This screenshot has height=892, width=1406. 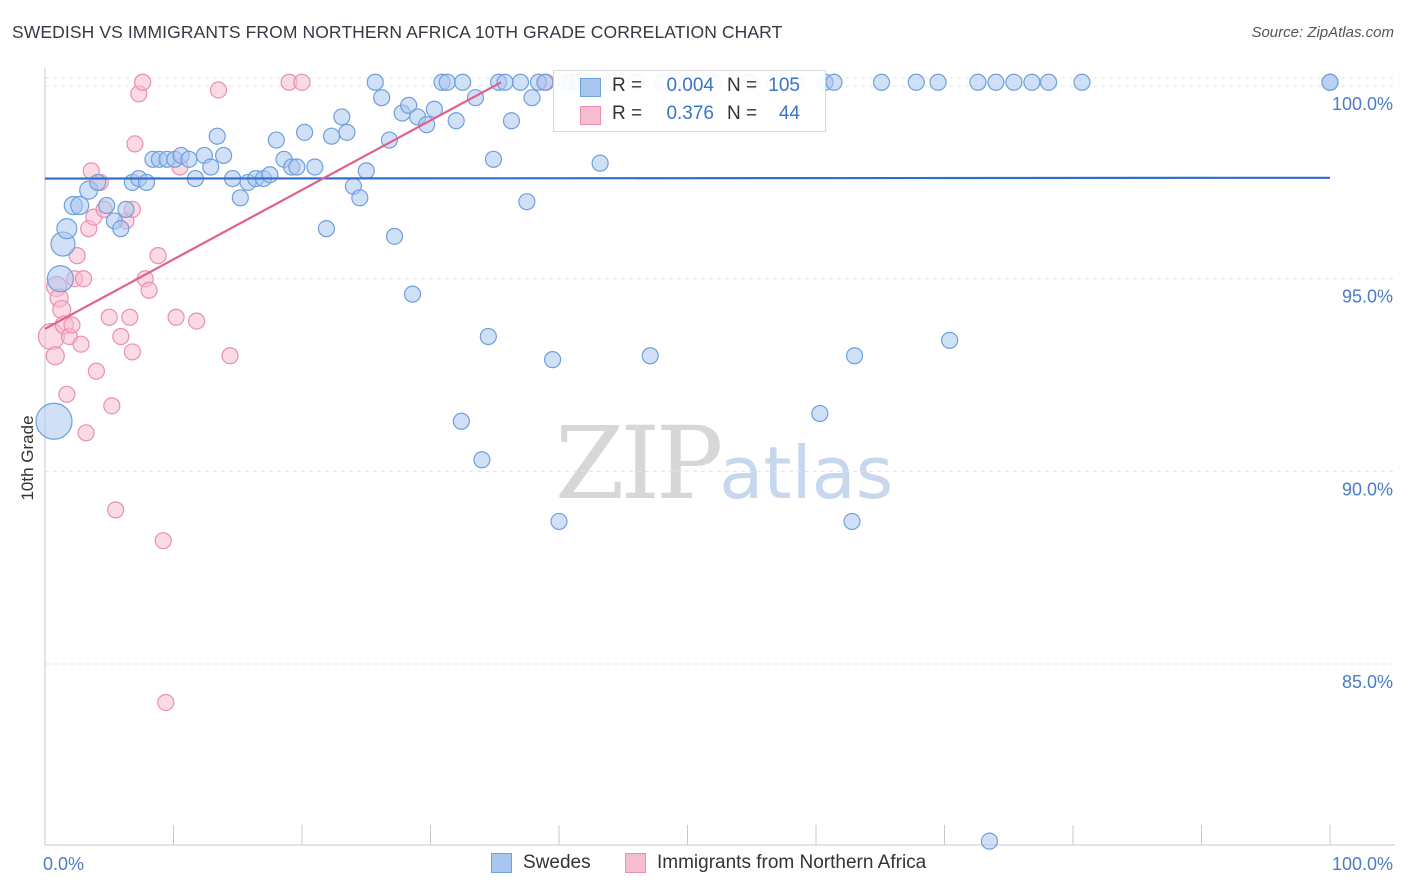 I want to click on legend-r-label: R =, so click(x=627, y=113).